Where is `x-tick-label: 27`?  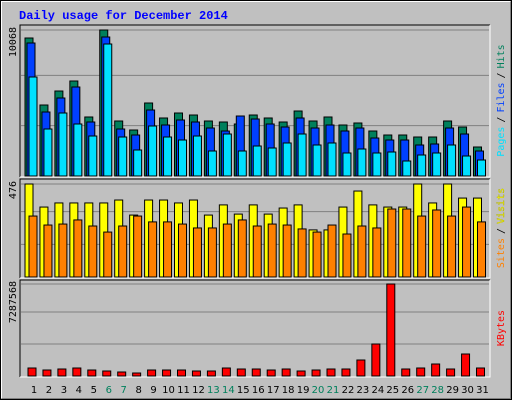
x-tick-label: 27 is located at coordinates (422, 390).